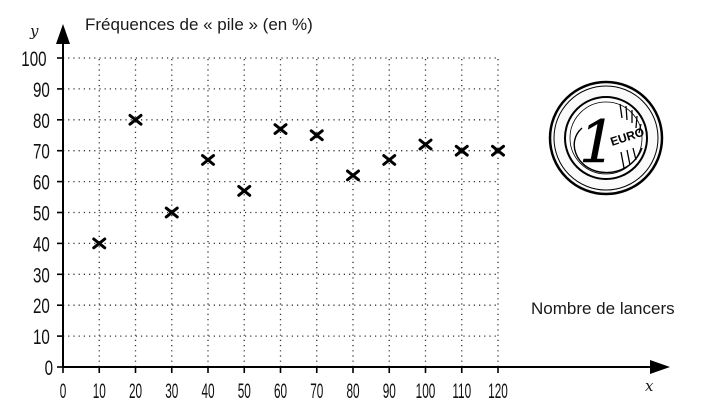 Image resolution: width=715 pixels, height=404 pixels. Describe the element at coordinates (244, 390) in the screenshot. I see `x-tick-label: 50` at that location.